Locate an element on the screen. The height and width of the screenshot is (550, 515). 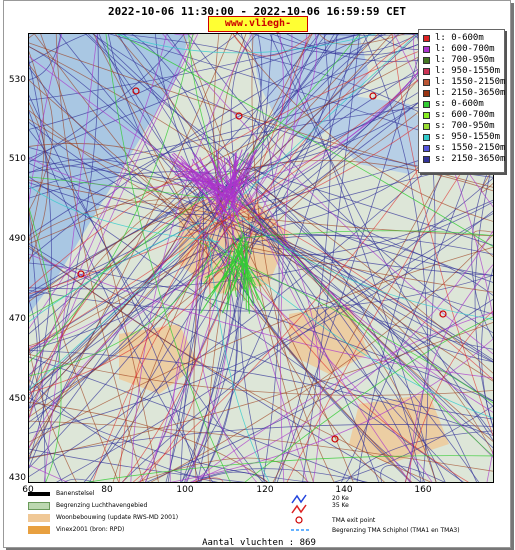
tma-exit-icon is located at coordinates (299, 520).